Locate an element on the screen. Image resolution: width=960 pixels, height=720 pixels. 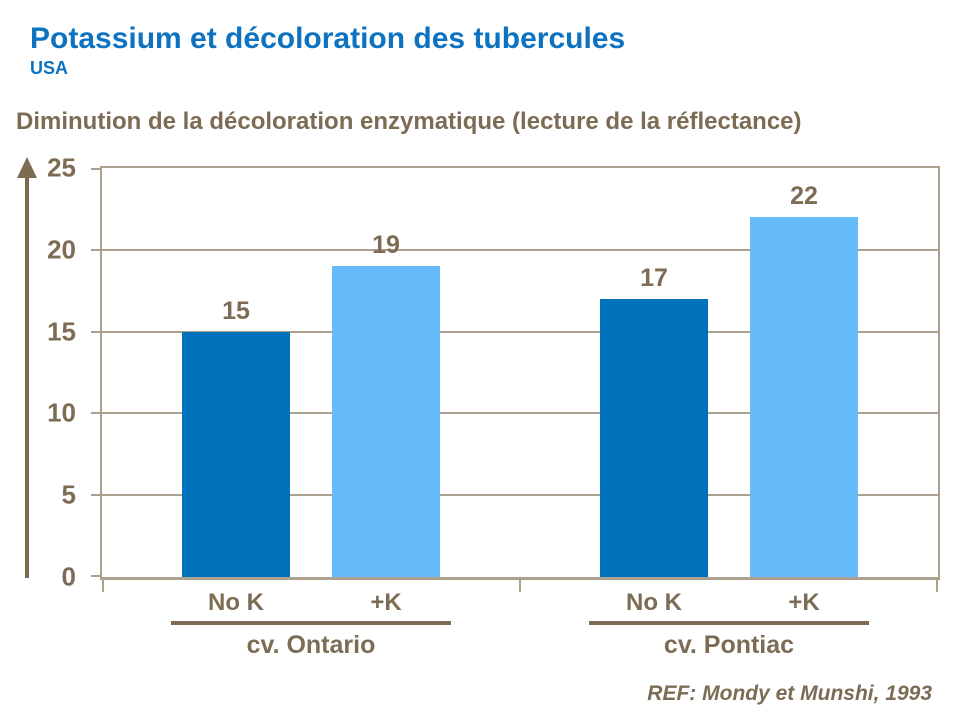
bar-value-label: 17 is located at coordinates (654, 277).